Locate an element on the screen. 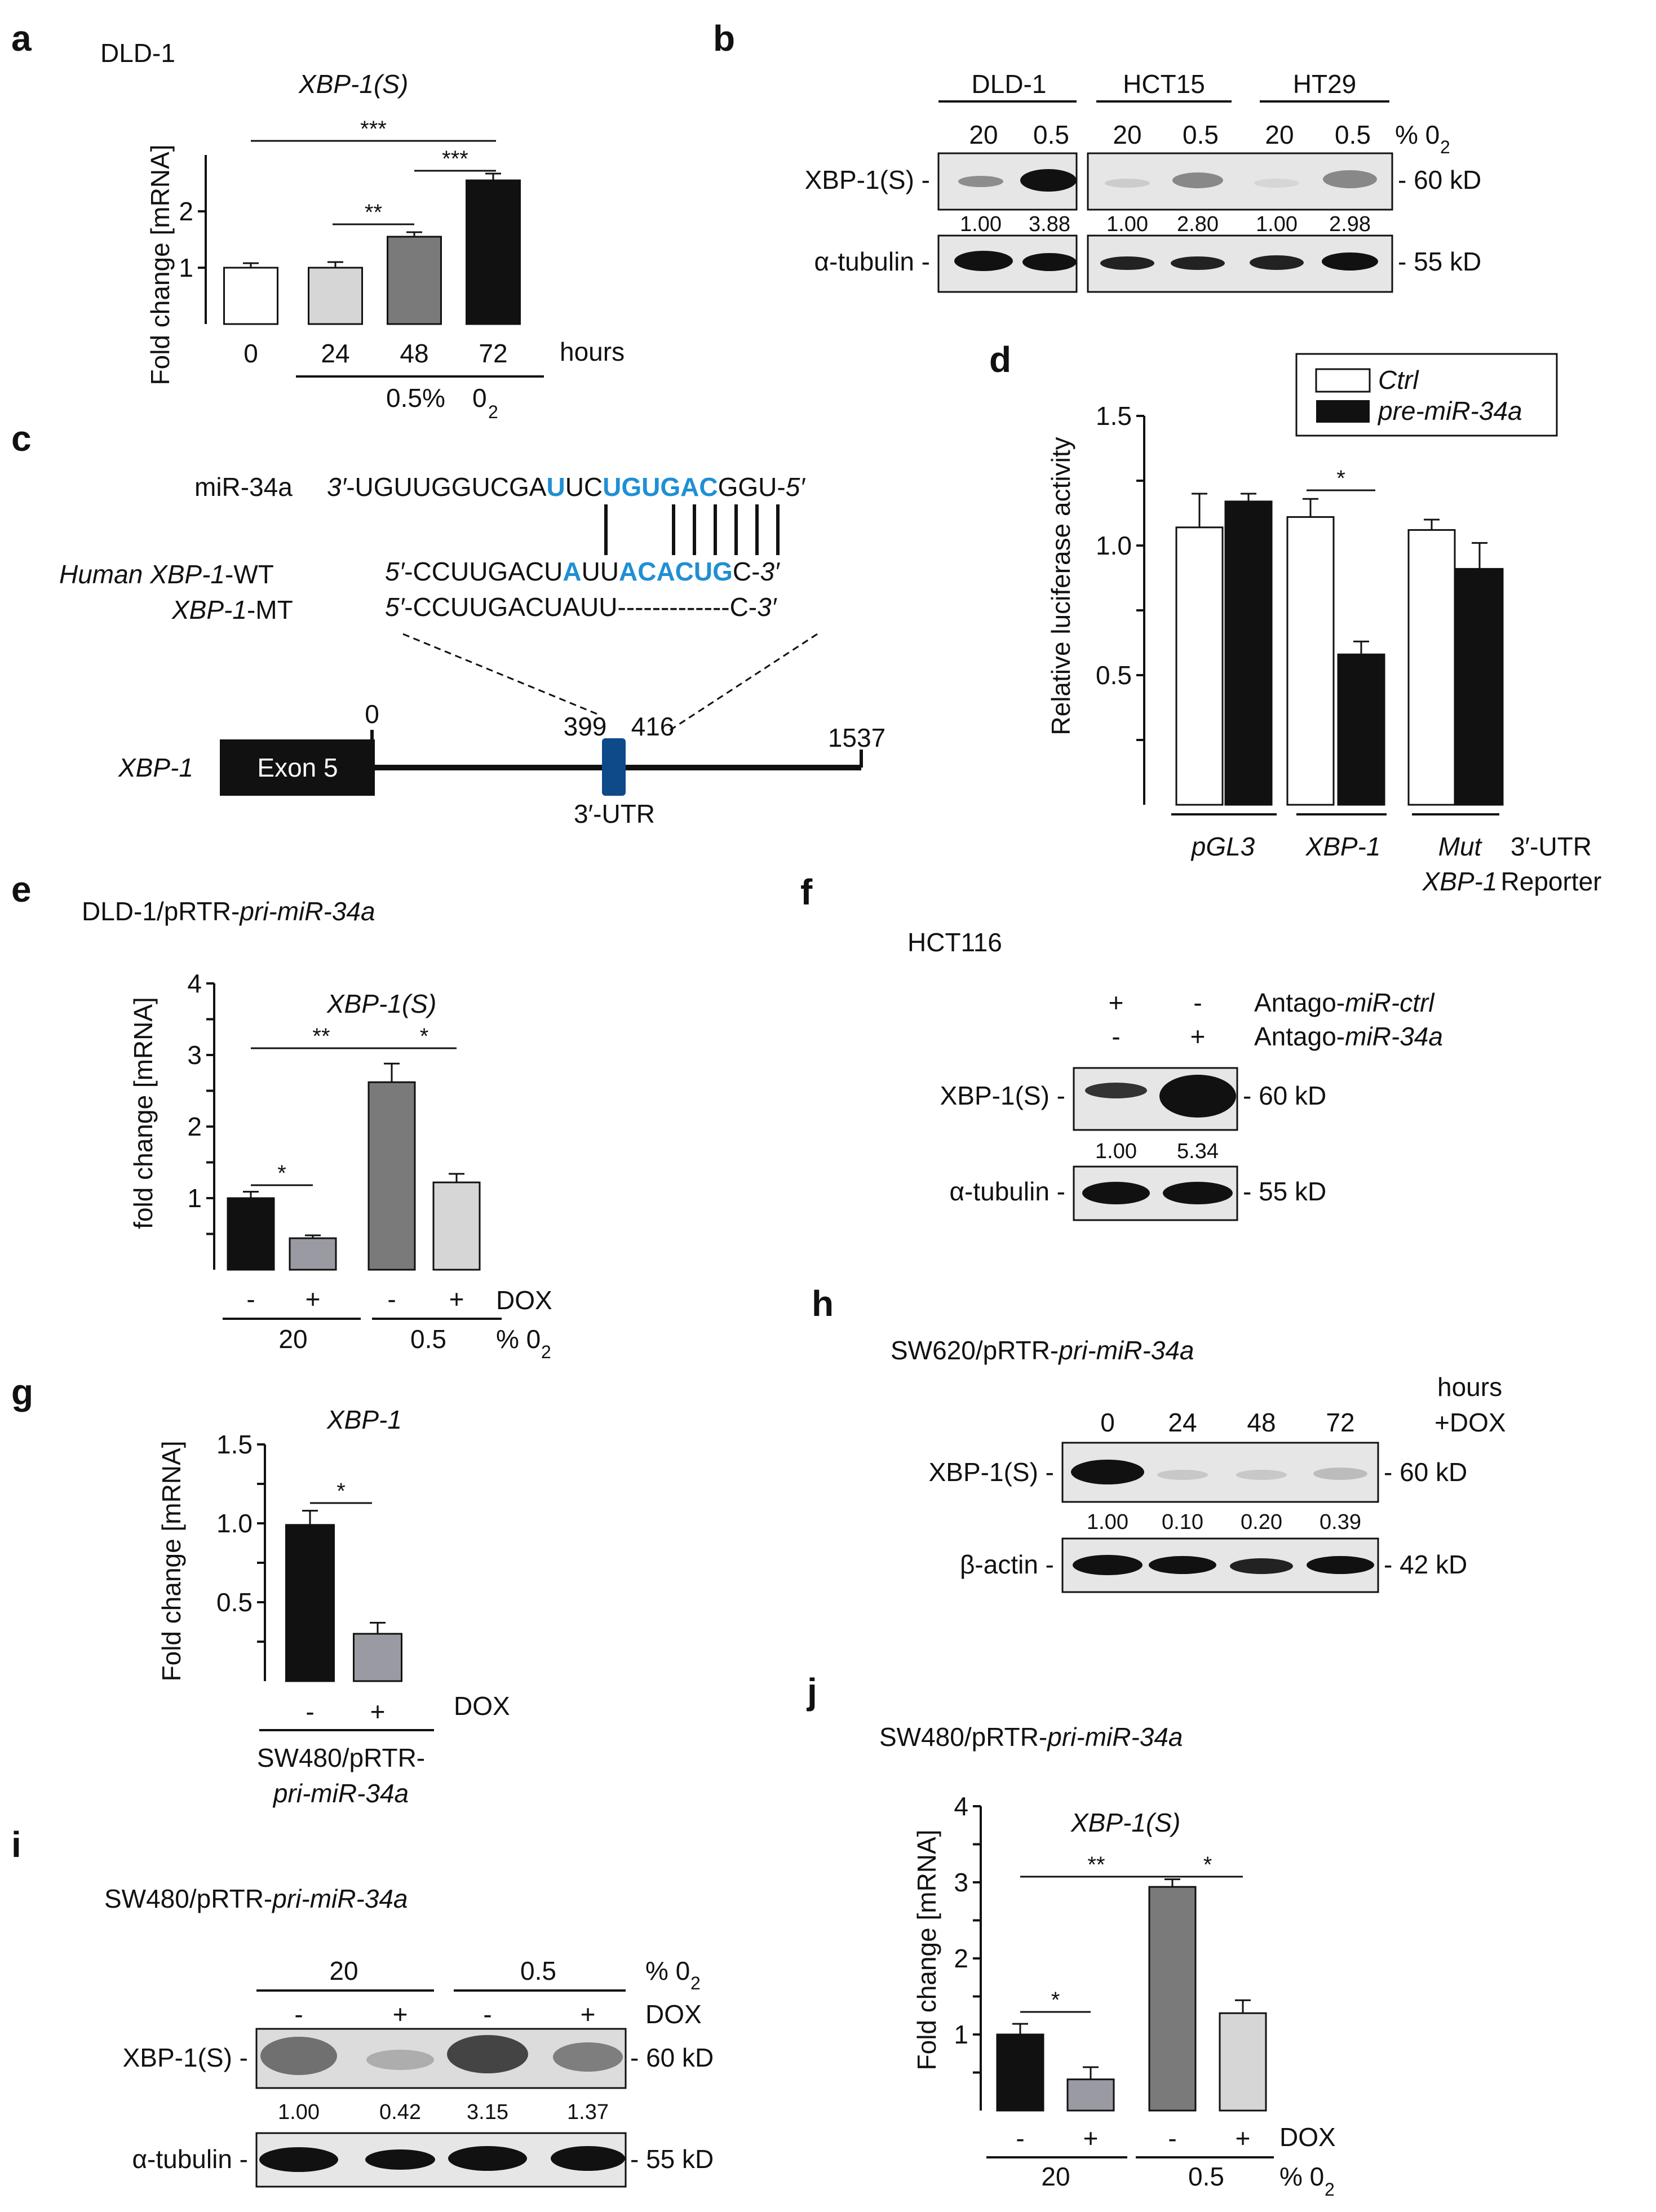  panel-d-ylabel: Relative luciferase activity is located at coordinates (1061, 586).